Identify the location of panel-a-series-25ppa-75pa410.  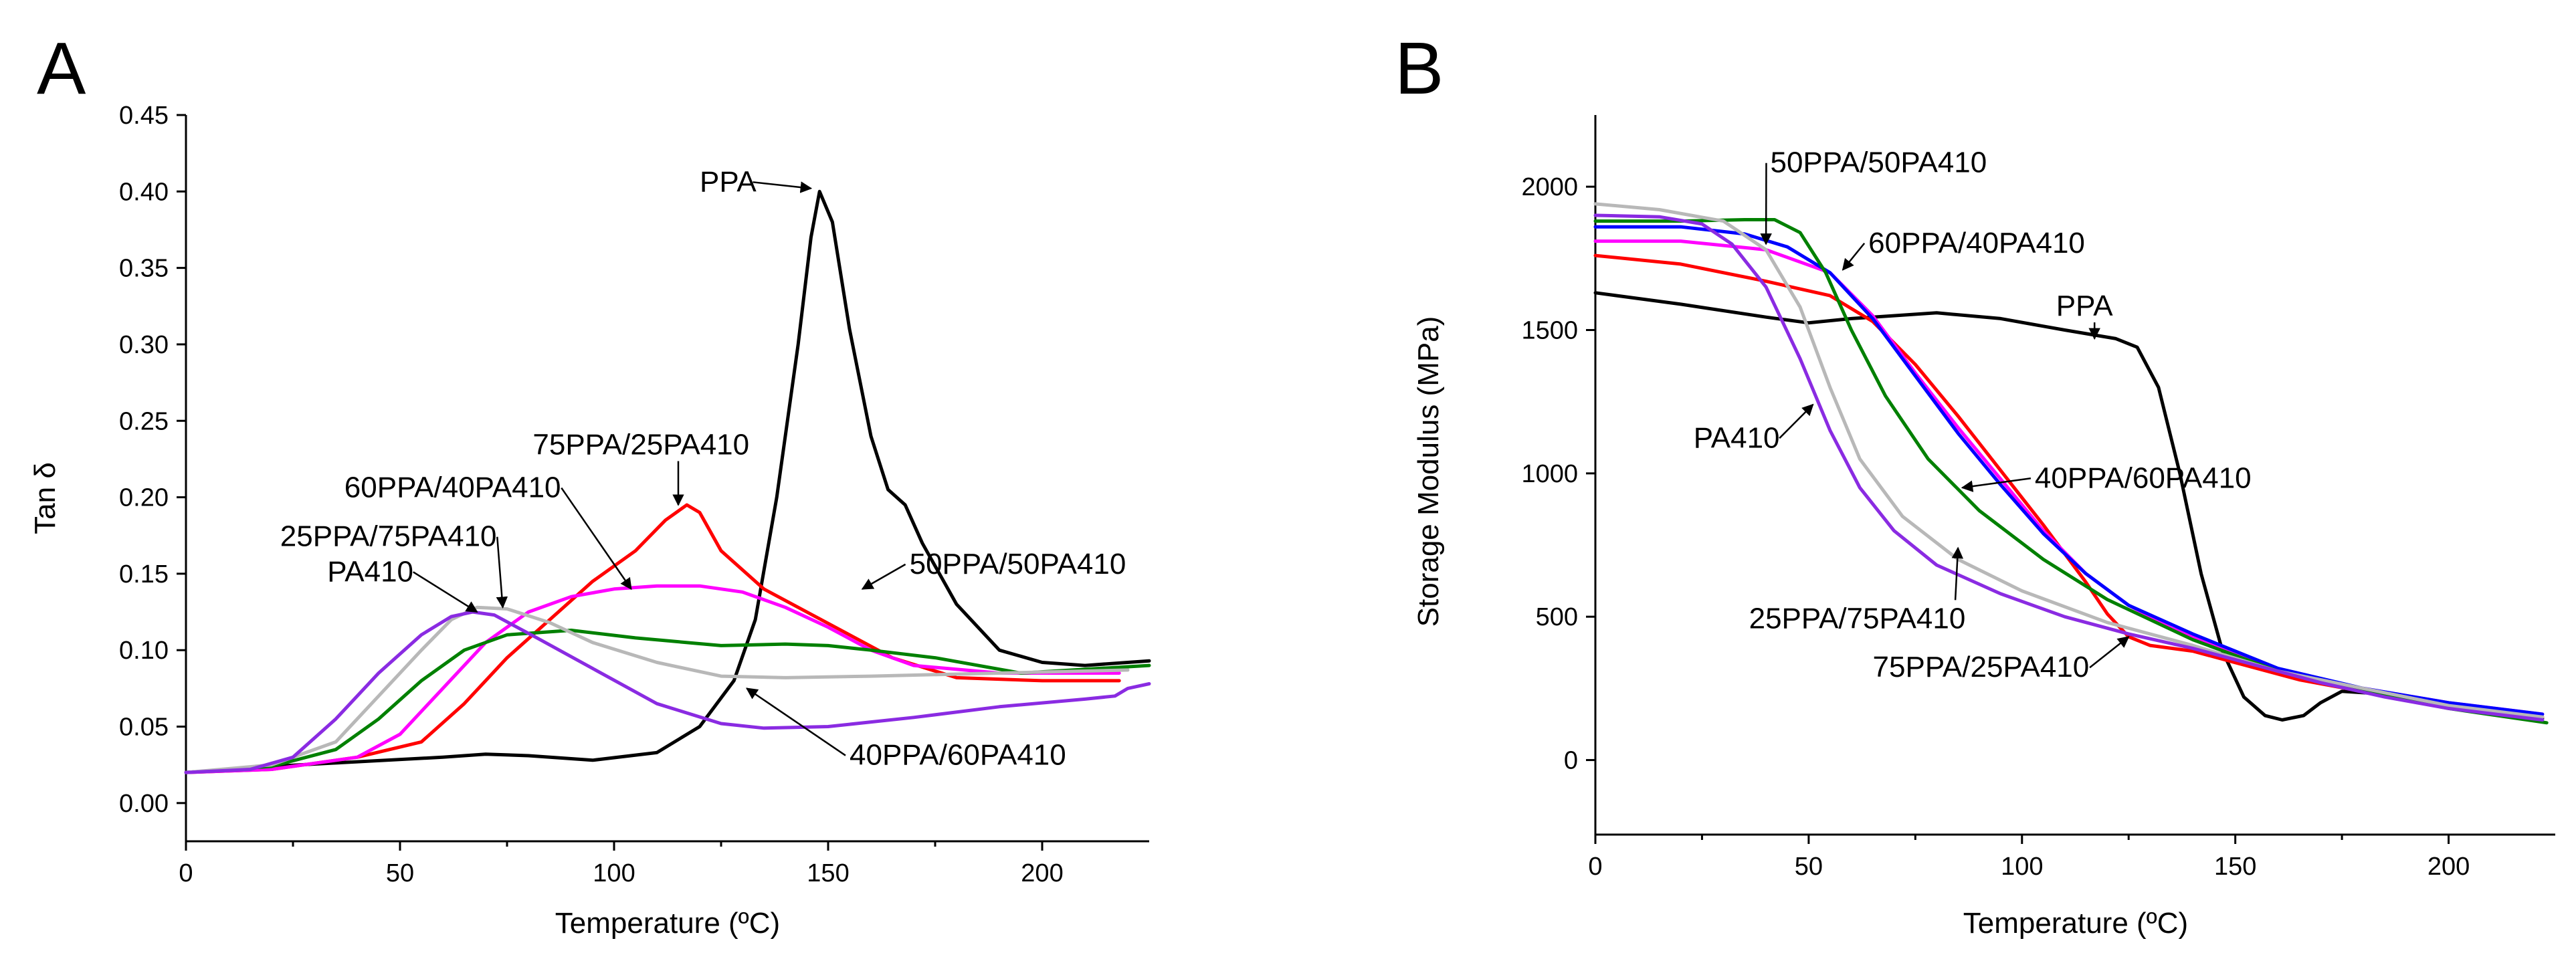
(657, 689).